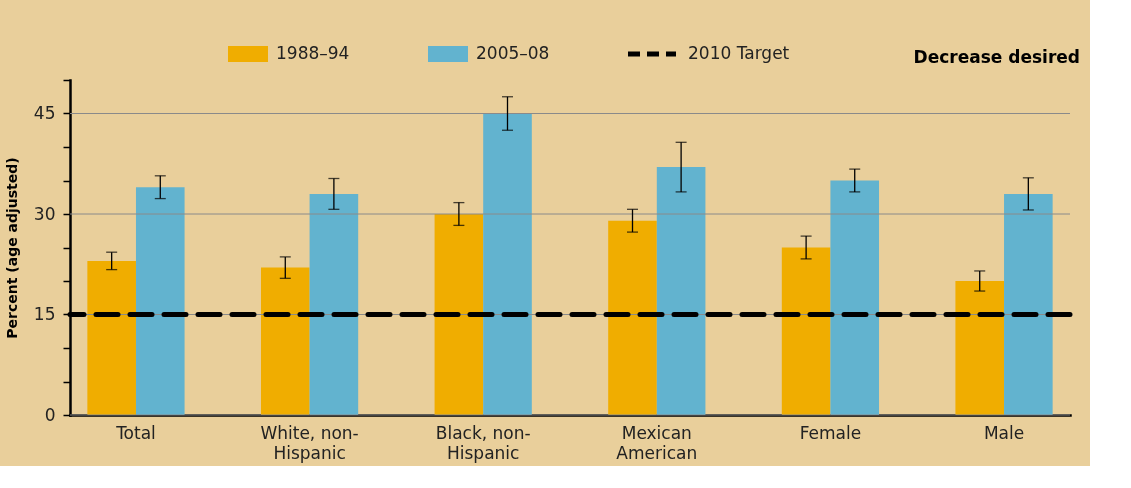  I want to click on x-tick-label: Total, so click(135, 432).